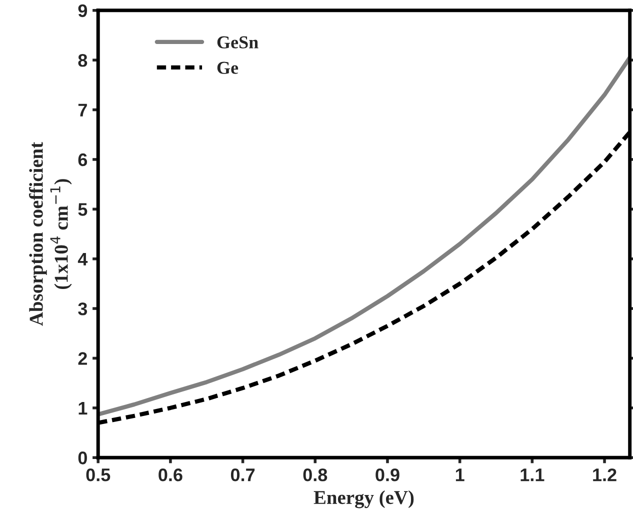 The image size is (633, 520). I want to click on x-tick-label: 0.7, so click(242, 475).